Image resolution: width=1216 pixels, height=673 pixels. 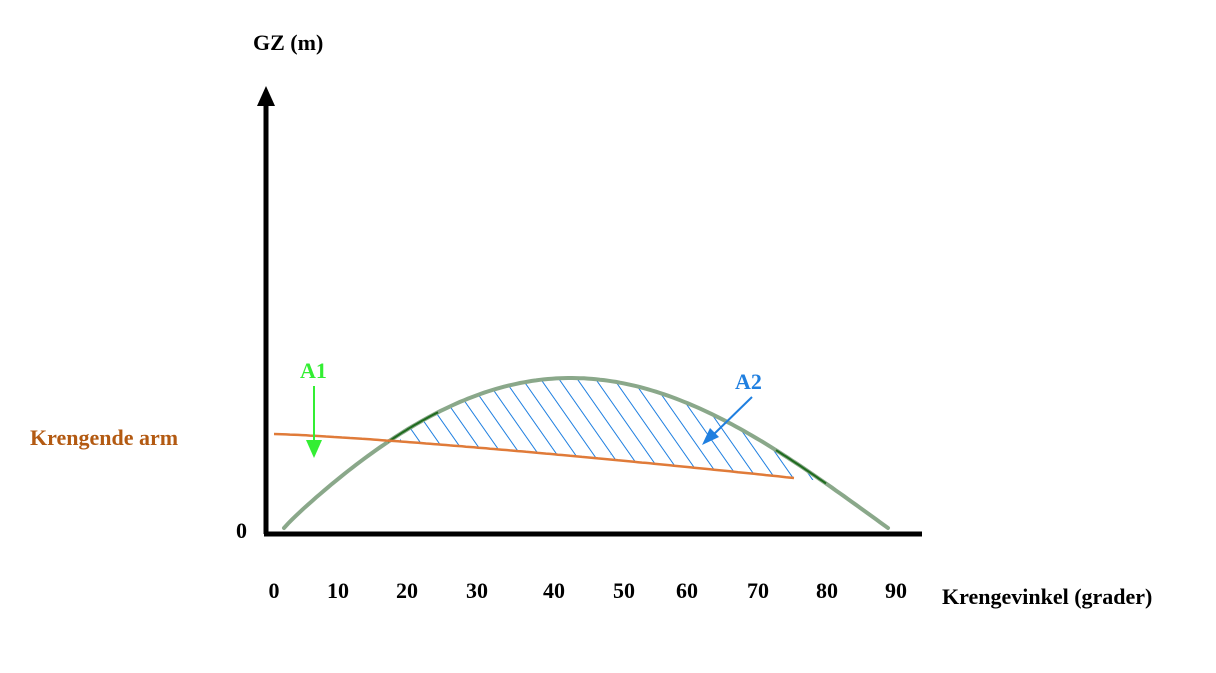 I want to click on x-tick-label: 70, so click(x=758, y=590).